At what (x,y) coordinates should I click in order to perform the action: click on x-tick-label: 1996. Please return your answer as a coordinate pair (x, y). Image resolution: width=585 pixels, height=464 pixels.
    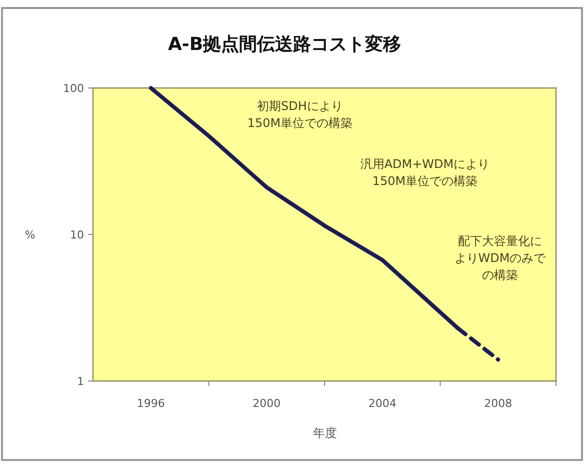
    Looking at the image, I should click on (150, 403).